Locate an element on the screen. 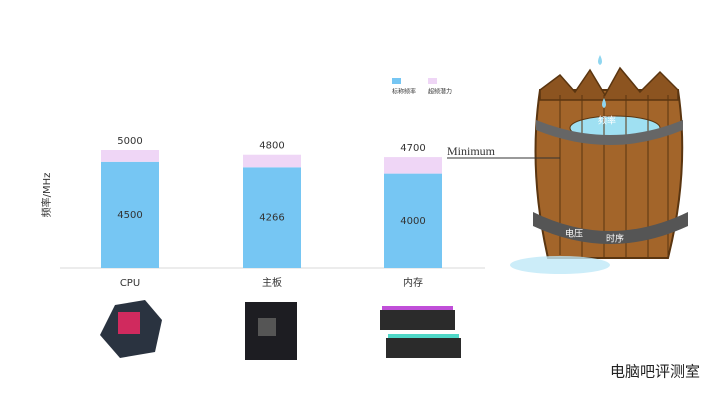 Image resolution: width=720 pixels, height=405 pixels. annotation: 频率 is located at coordinates (607, 121).